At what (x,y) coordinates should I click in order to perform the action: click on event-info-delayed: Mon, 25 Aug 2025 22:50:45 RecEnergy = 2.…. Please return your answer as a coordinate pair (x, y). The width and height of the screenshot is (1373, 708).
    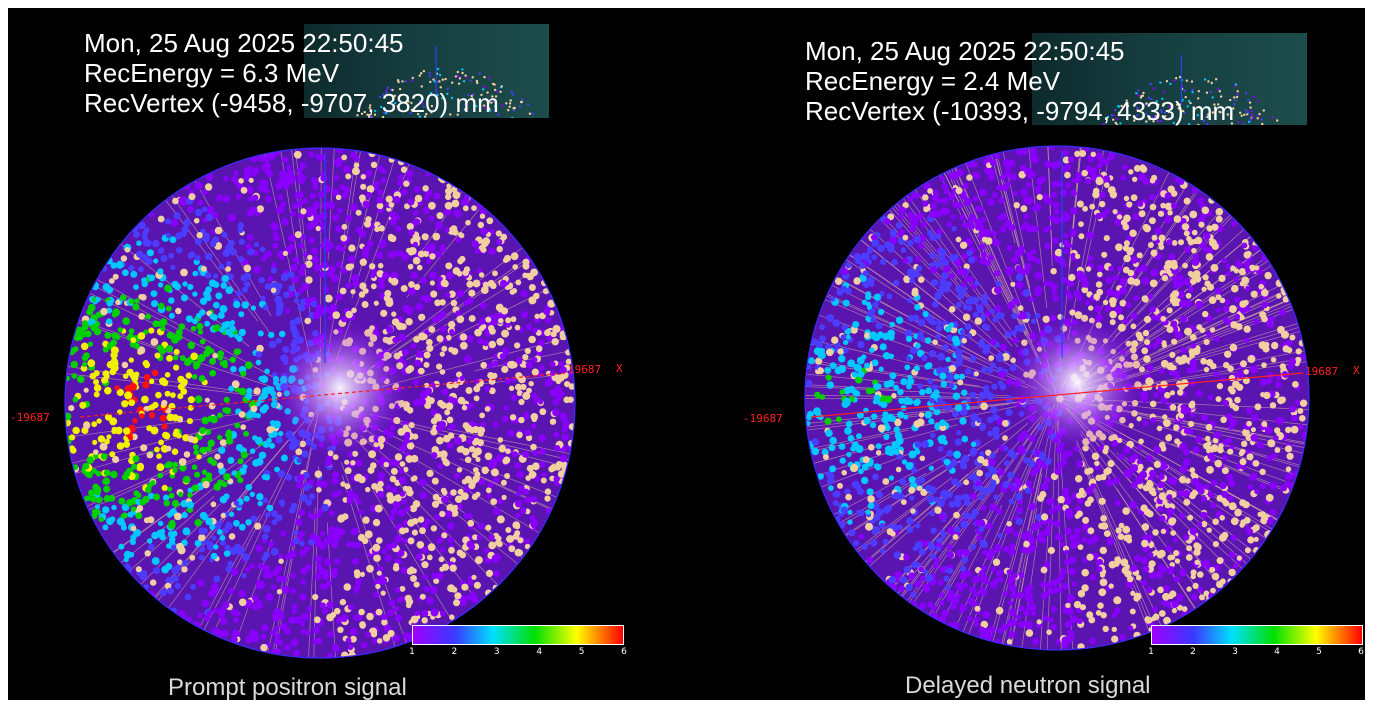
    Looking at the image, I should click on (1019, 81).